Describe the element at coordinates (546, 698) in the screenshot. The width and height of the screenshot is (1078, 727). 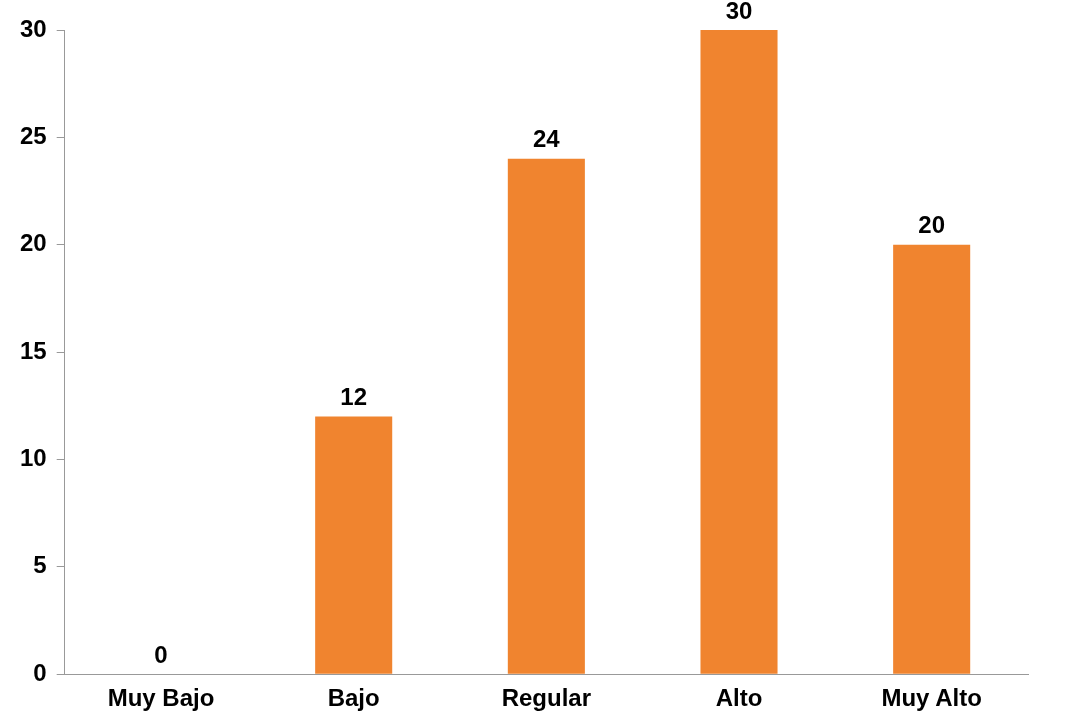
I see `x-tick-label: Regular` at that location.